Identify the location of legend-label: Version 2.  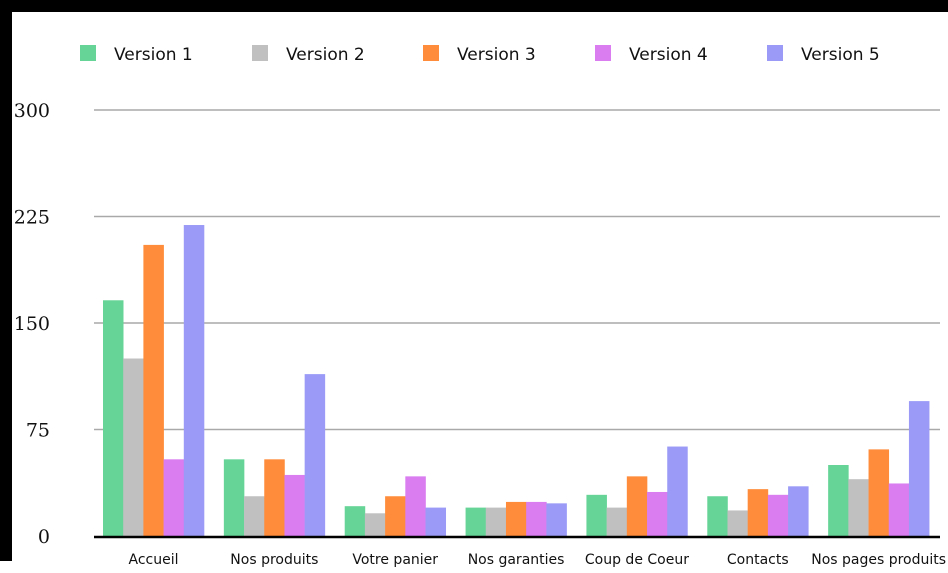
(325, 55).